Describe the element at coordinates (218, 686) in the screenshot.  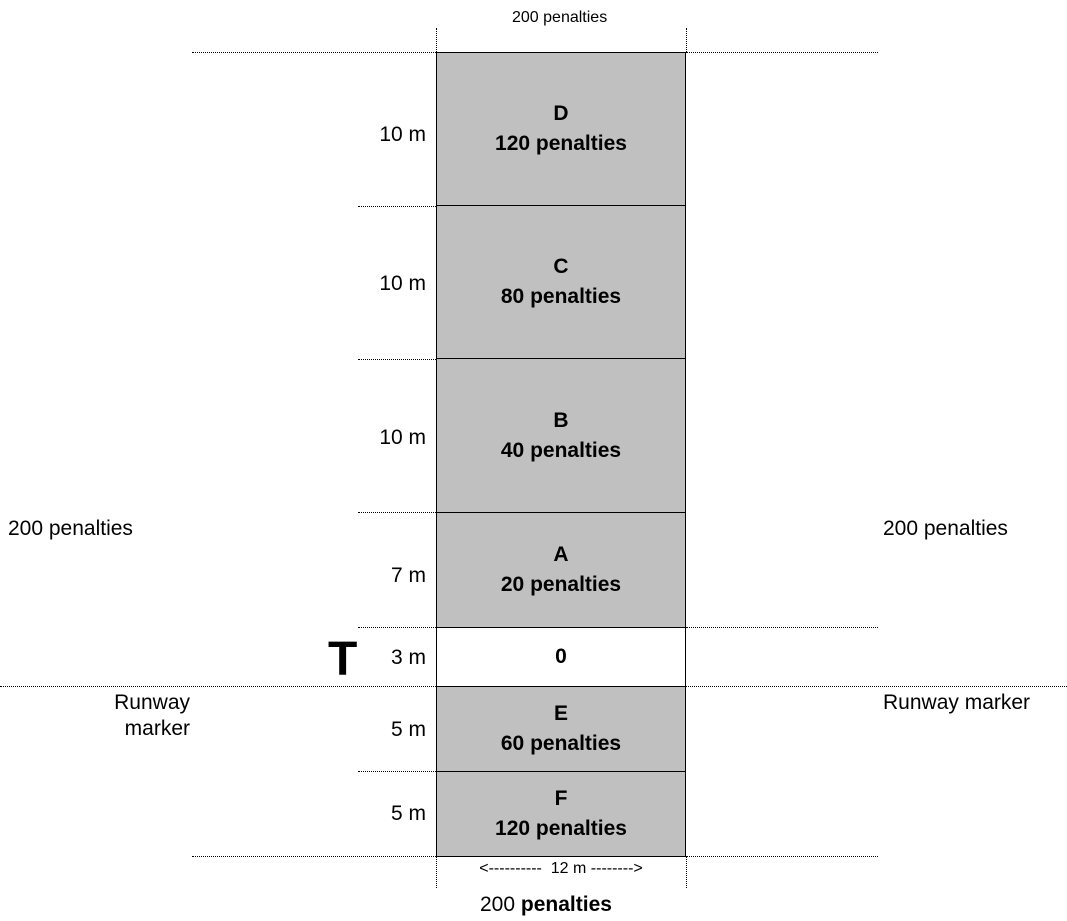
I see `runway-marker-line-left` at that location.